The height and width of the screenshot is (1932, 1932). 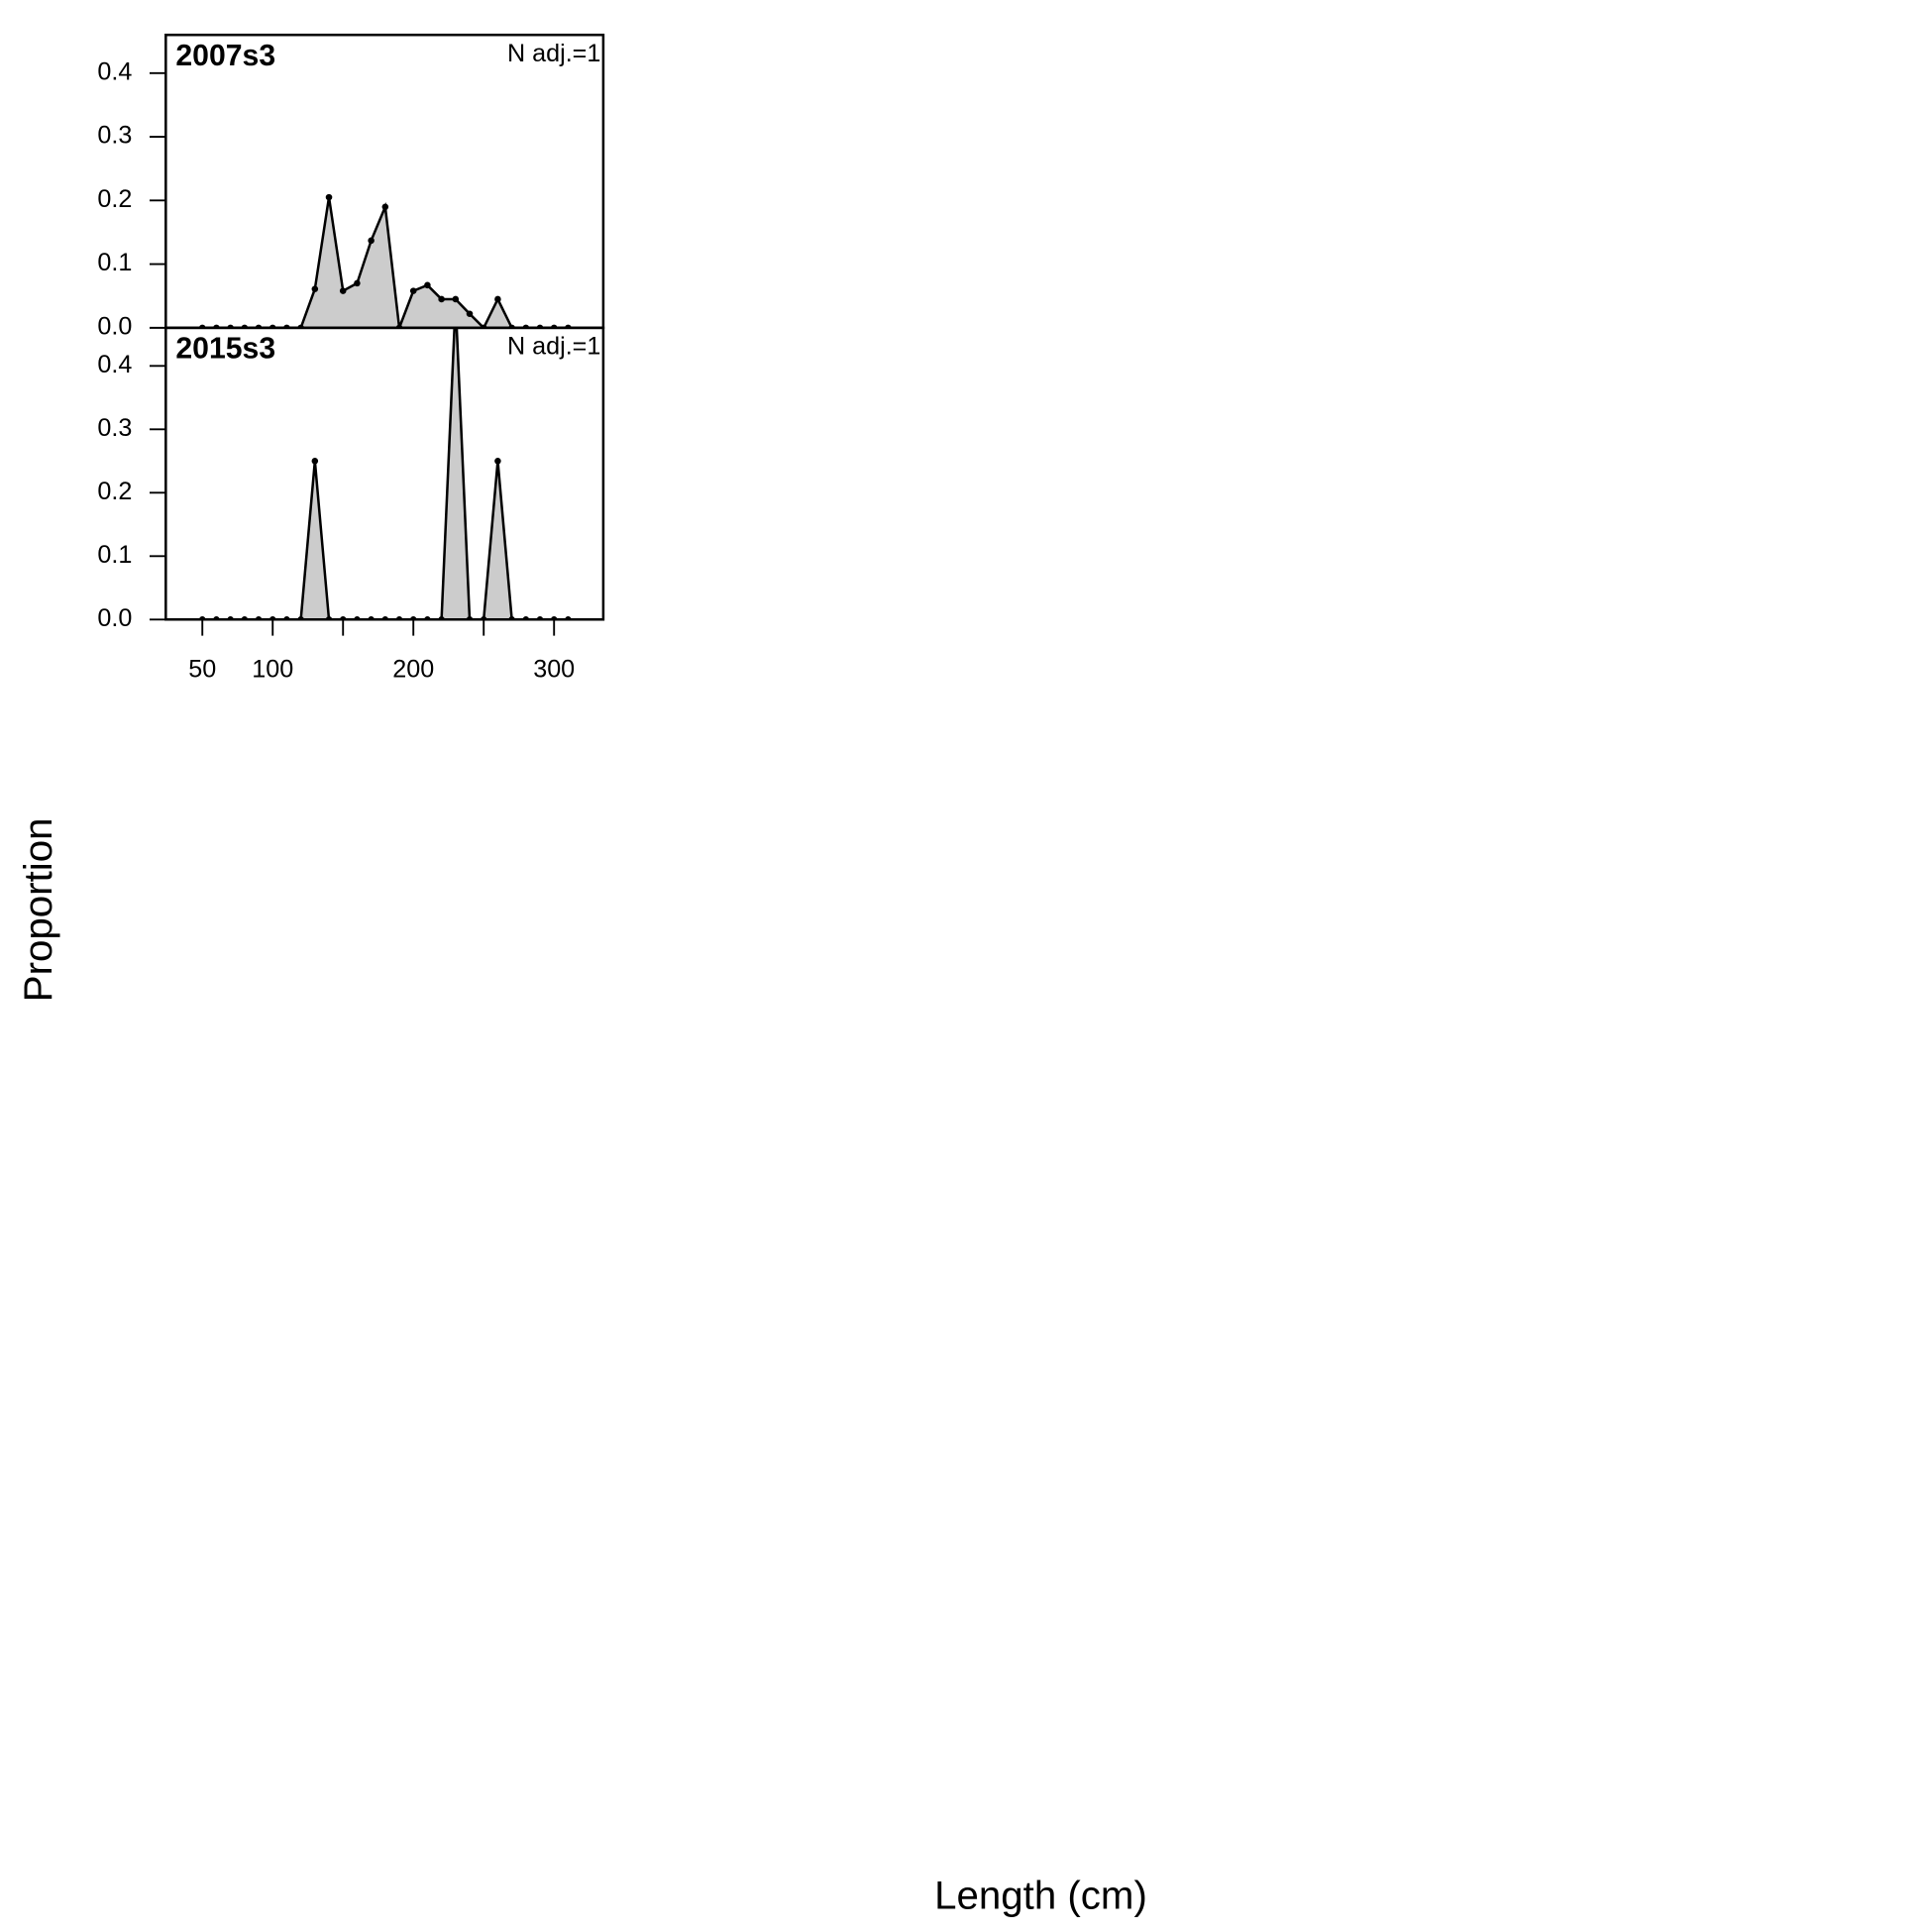 What do you see at coordinates (225, 348) in the screenshot?
I see `panel-title: 2015s3` at bounding box center [225, 348].